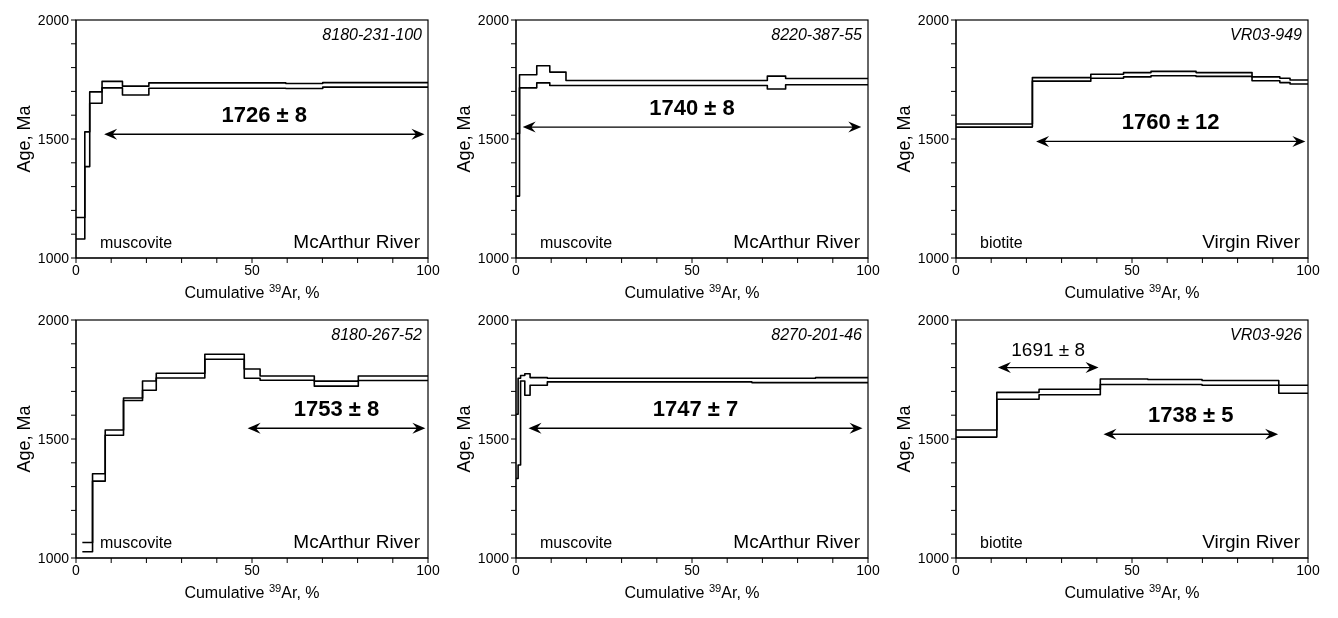 The height and width of the screenshot is (618, 1338). What do you see at coordinates (695, 409) in the screenshot?
I see `annotation: 1747 ± 7` at bounding box center [695, 409].